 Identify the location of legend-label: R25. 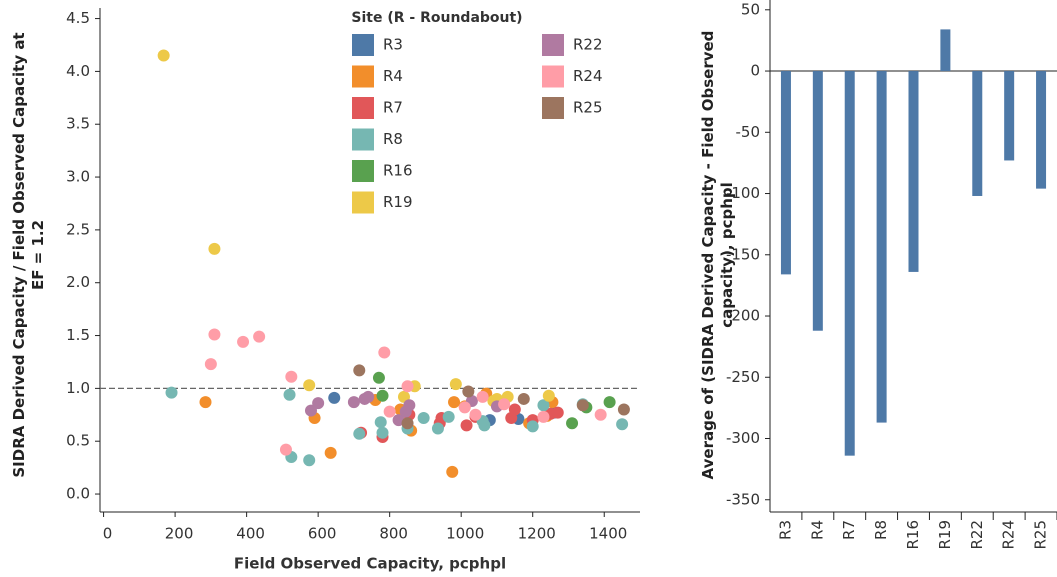
(588, 108).